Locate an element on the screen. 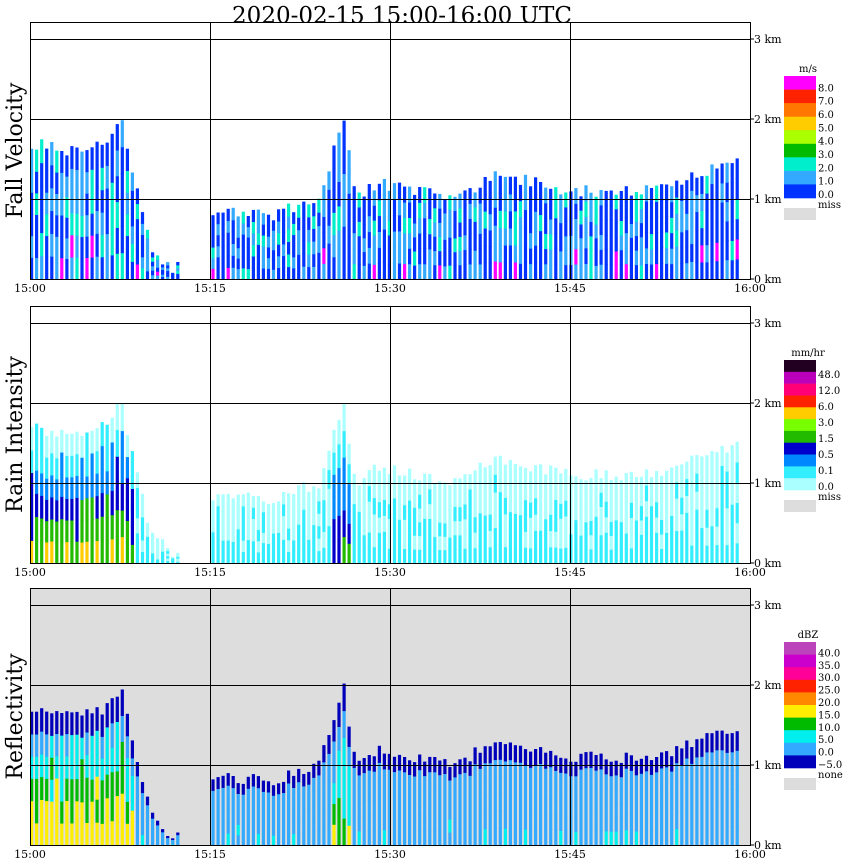 This screenshot has height=868, width=850. legend-level: 20.0 is located at coordinates (829, 703).